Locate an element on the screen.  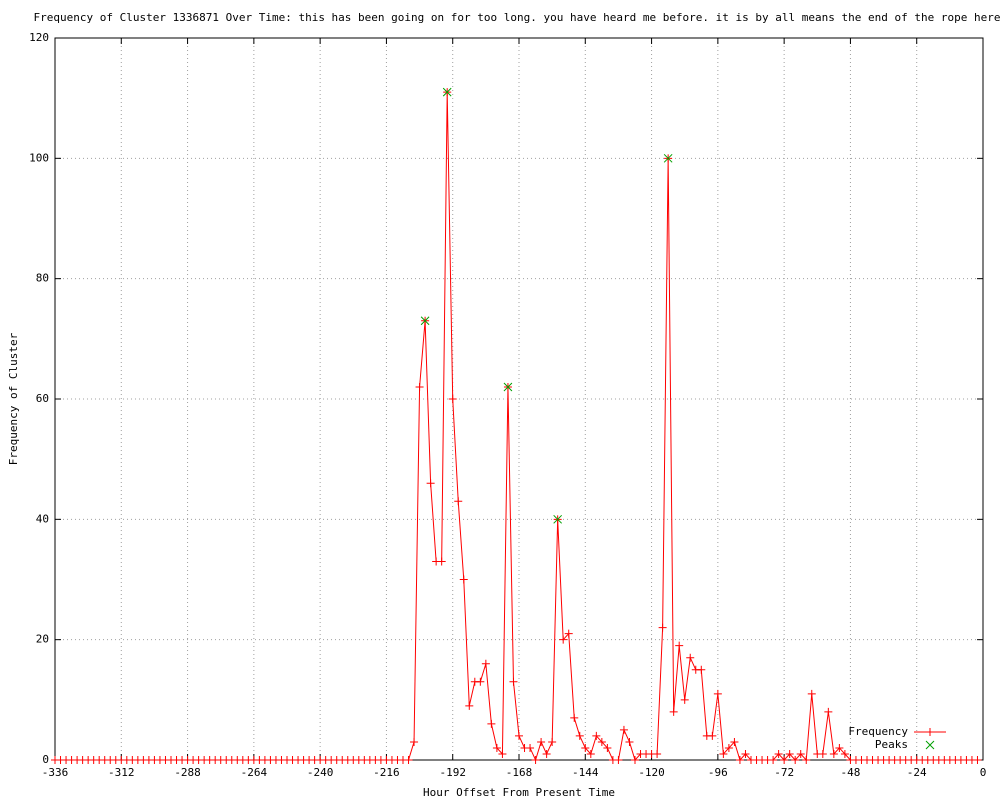
y-tick-label: 80 is located at coordinates (42, 278).